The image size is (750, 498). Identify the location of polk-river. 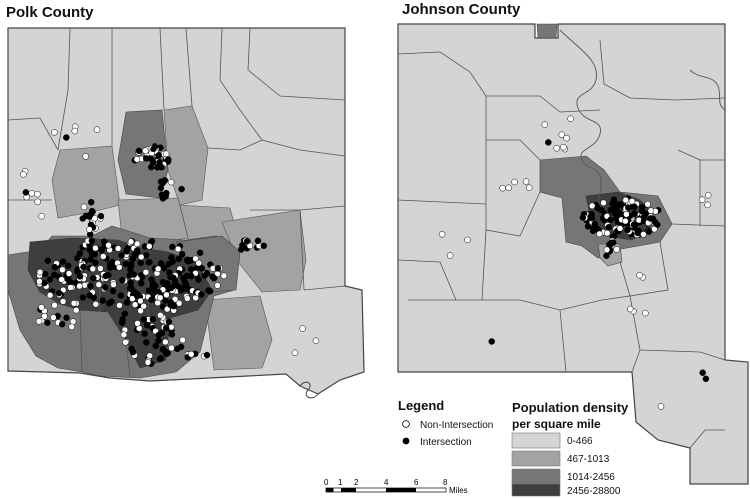
(309, 390).